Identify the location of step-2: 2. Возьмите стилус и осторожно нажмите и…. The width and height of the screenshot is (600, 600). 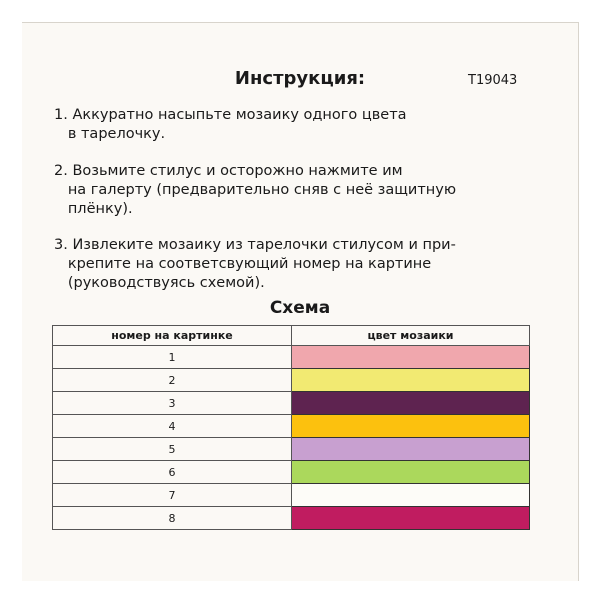
(255, 190).